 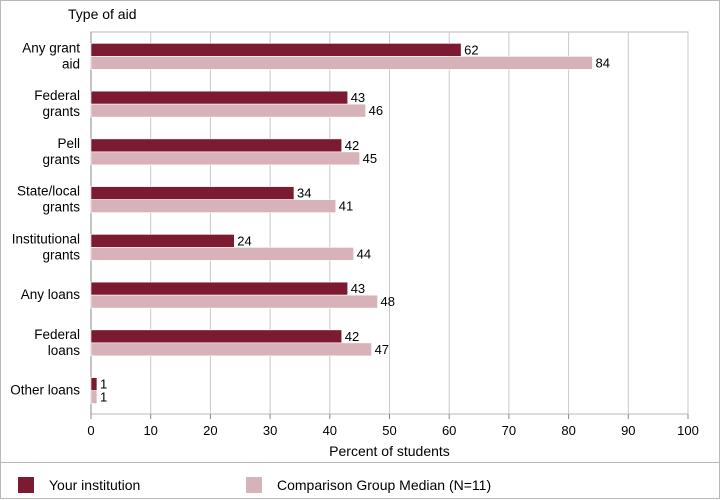 I want to click on bar-value-label: 46, so click(x=376, y=110).